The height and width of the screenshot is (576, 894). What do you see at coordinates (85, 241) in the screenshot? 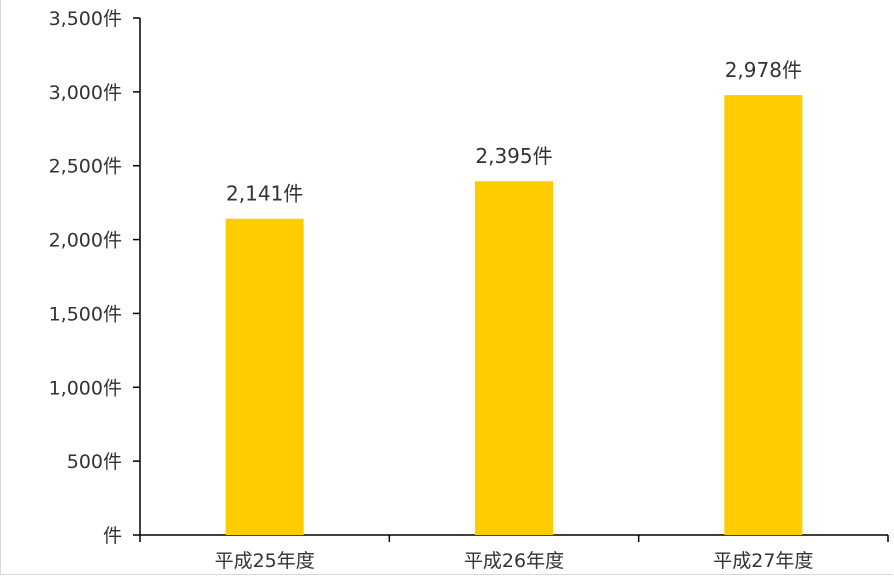
I see `y-tick-label: 2,000件` at bounding box center [85, 241].